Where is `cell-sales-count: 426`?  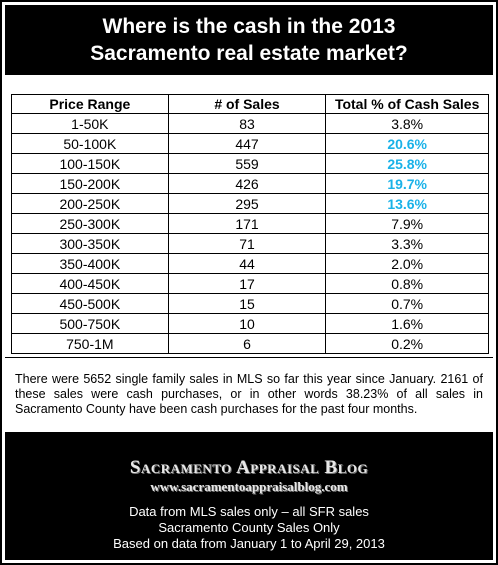 cell-sales-count: 426 is located at coordinates (247, 183).